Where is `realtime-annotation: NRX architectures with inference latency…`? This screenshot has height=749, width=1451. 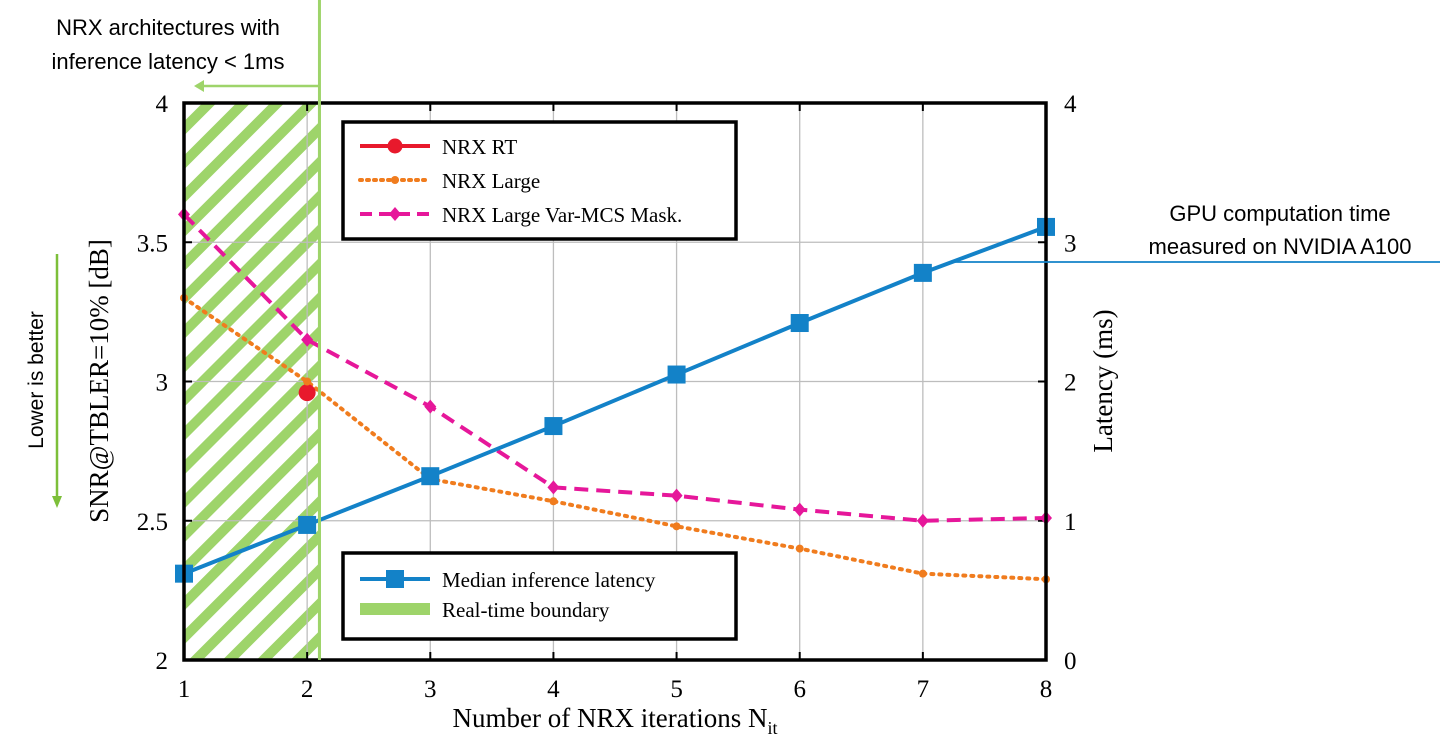
realtime-annotation: NRX architectures with inference latency… is located at coordinates (185, 53).